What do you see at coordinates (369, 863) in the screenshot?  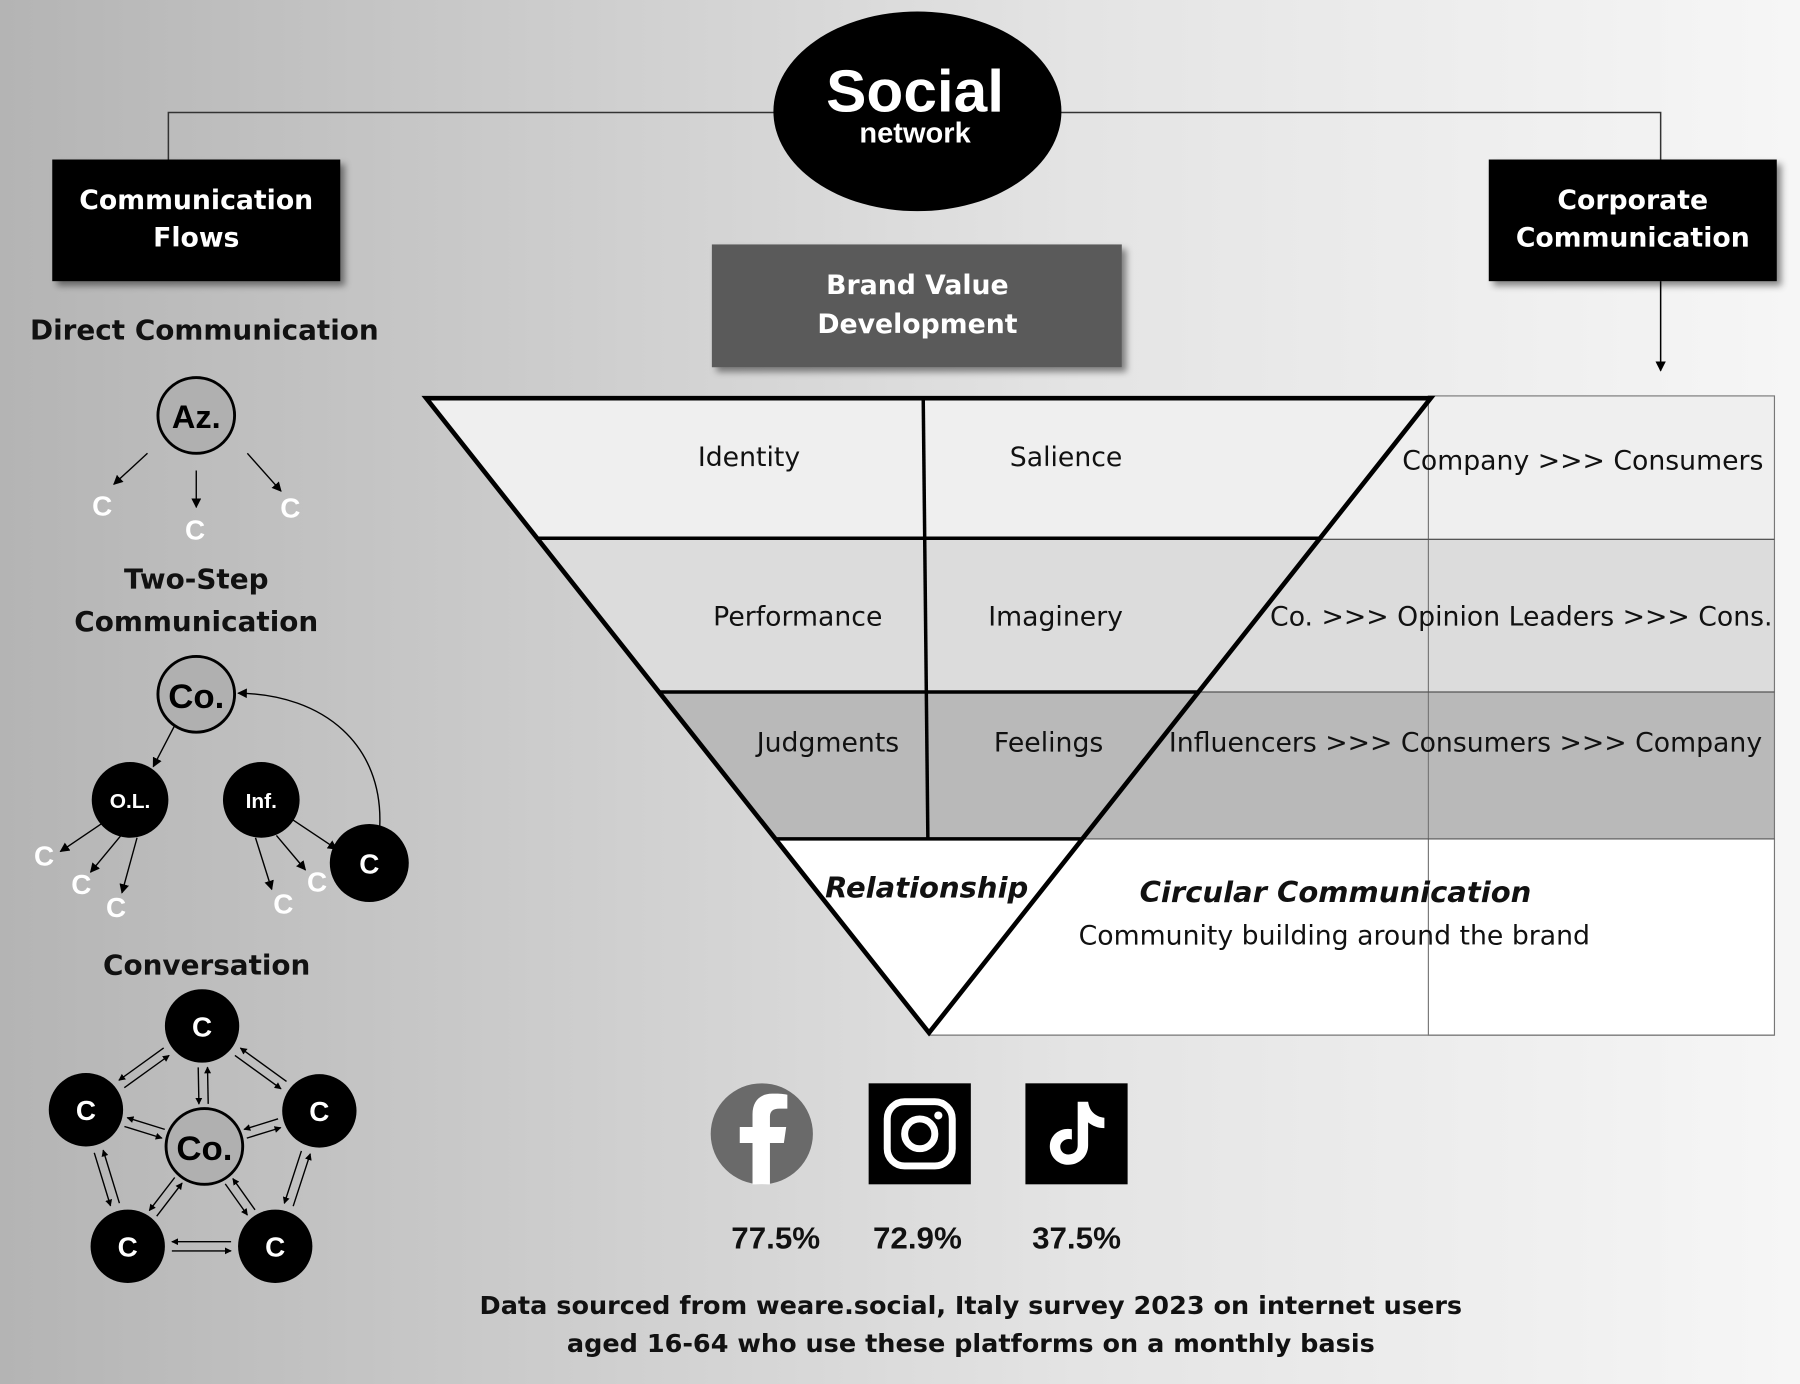 I see `consumer-node: C` at bounding box center [369, 863].